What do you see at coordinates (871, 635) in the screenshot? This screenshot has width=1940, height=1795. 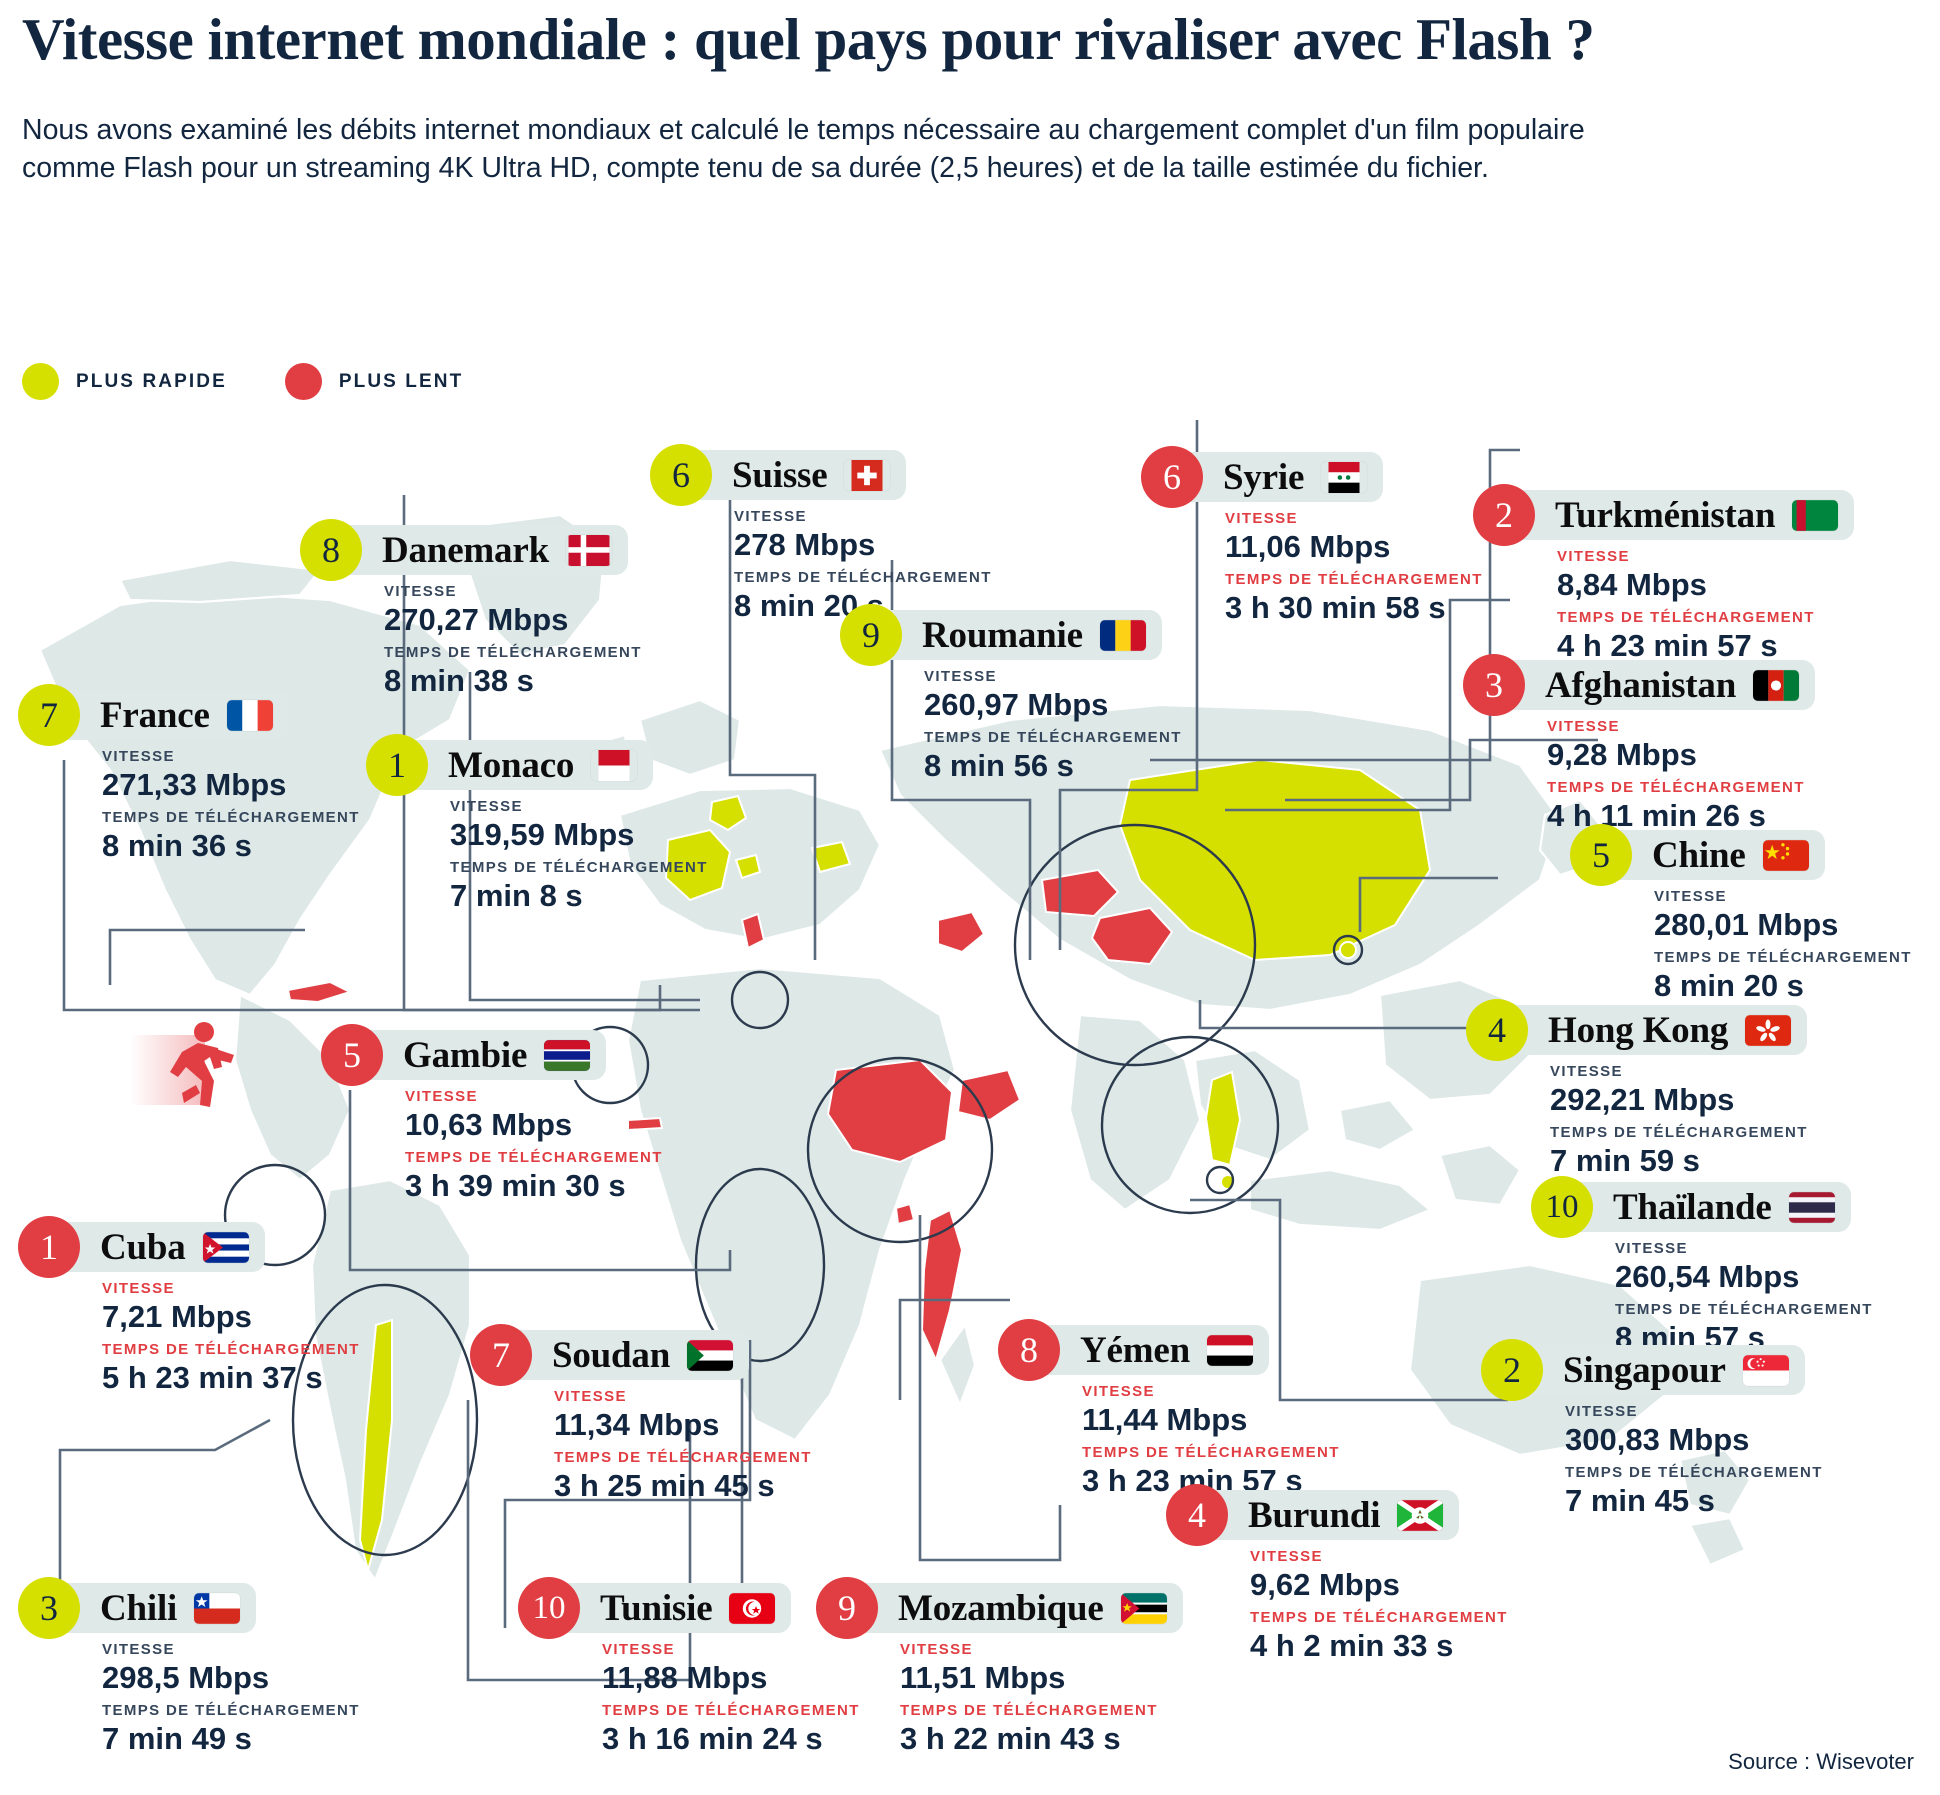 I see `rank-badge-roumanie: 9` at bounding box center [871, 635].